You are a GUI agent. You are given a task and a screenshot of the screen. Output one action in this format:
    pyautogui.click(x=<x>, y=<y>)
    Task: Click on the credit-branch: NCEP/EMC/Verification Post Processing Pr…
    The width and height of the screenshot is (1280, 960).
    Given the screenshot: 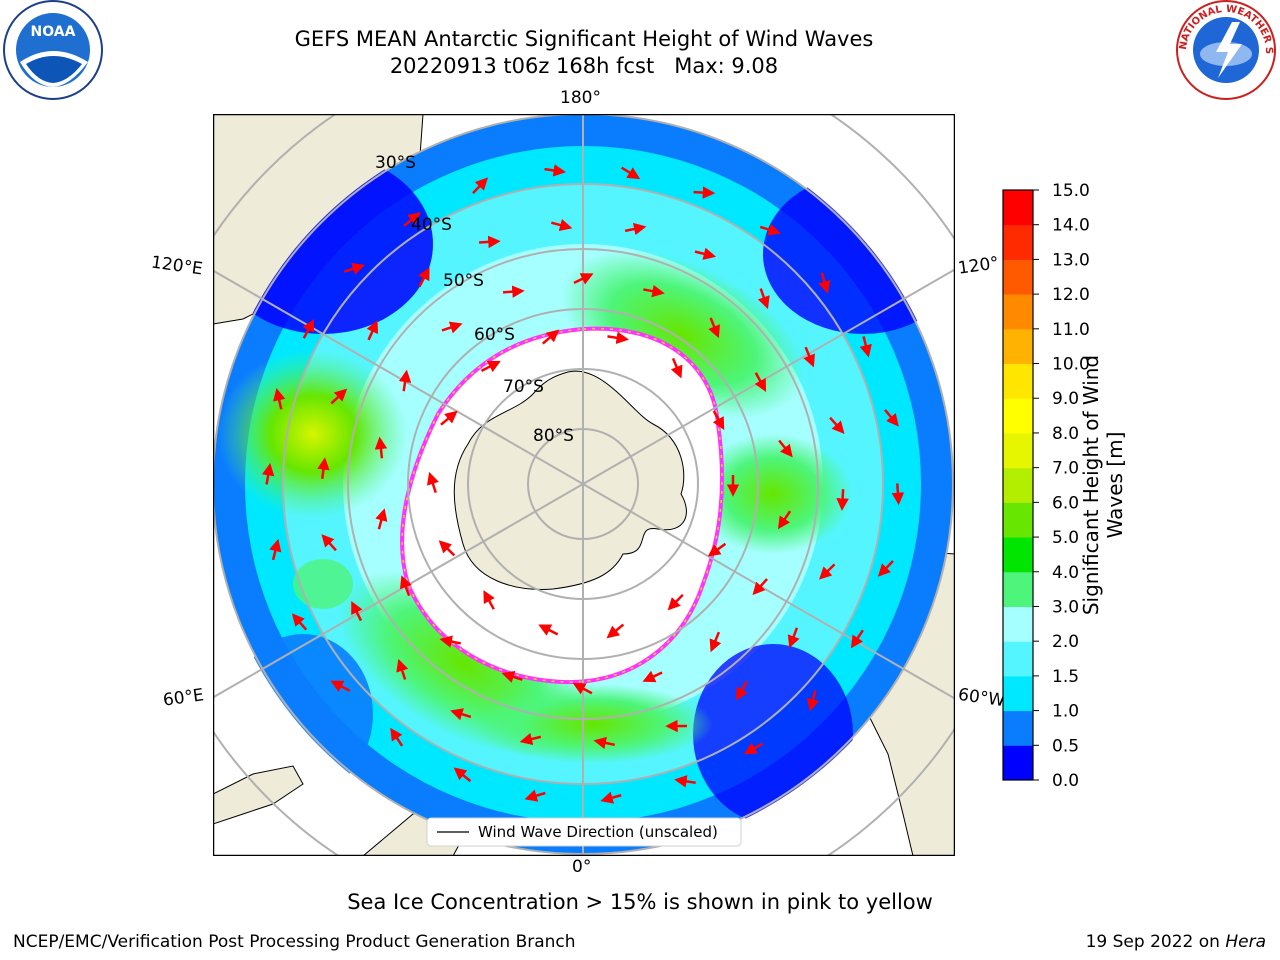 What is the action you would take?
    pyautogui.click(x=294, y=942)
    